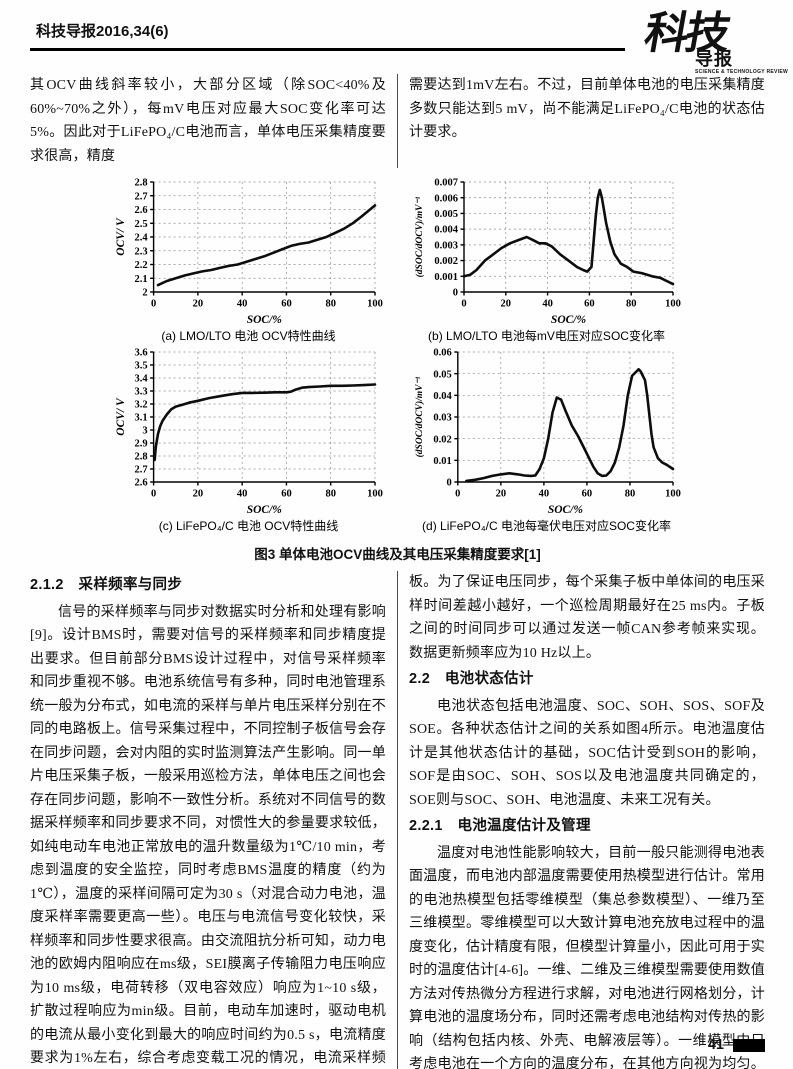 This screenshot has height=1069, width=793. What do you see at coordinates (446, 183) in the screenshot?
I see `svg-text: 0.007` at bounding box center [446, 183].